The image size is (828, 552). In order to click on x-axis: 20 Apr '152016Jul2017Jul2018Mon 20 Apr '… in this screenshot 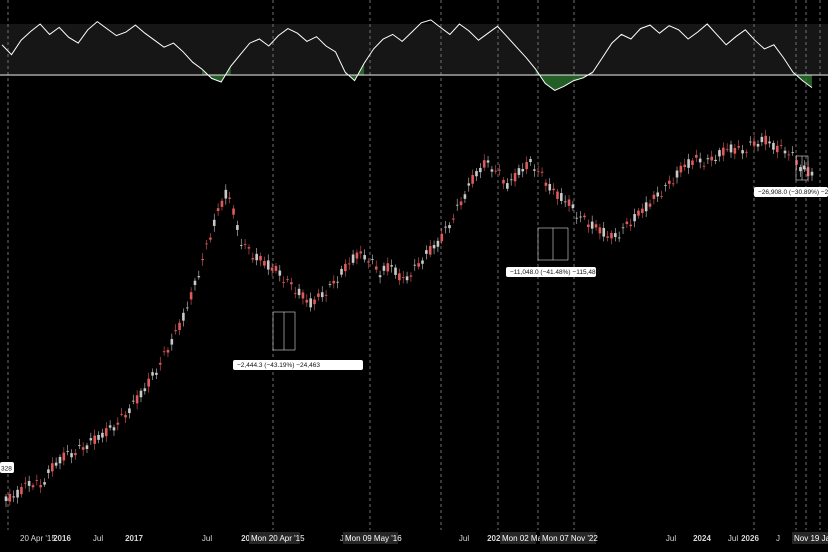, I will do `click(424, 538)`.